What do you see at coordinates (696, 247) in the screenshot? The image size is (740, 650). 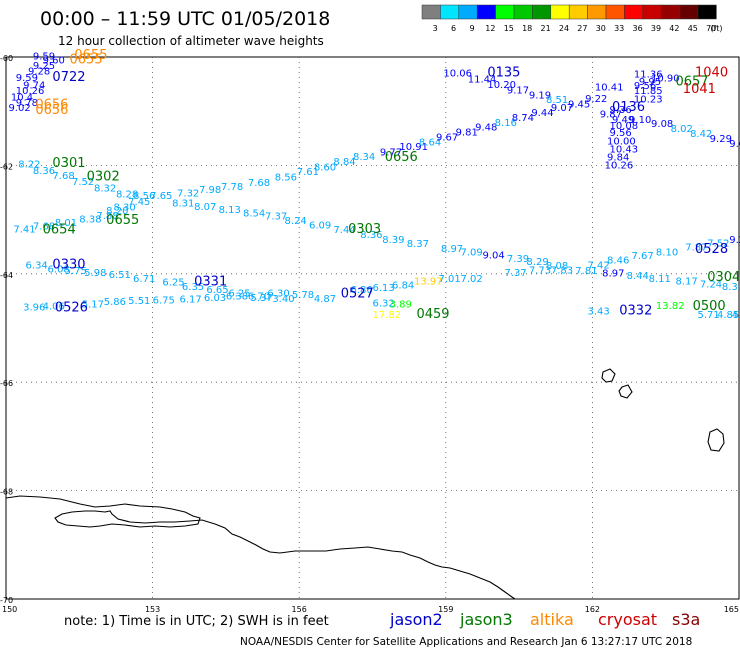 I see `wave-height-value: 7.87` at bounding box center [696, 247].